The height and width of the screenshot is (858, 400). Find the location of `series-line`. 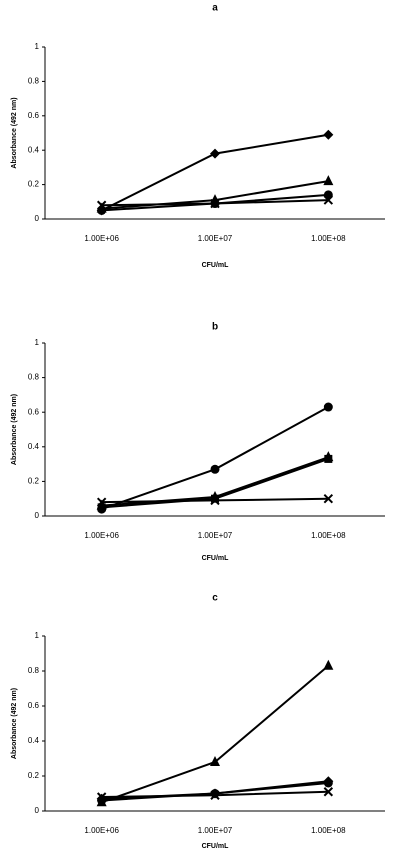

series-line is located at coordinates (215, 734).